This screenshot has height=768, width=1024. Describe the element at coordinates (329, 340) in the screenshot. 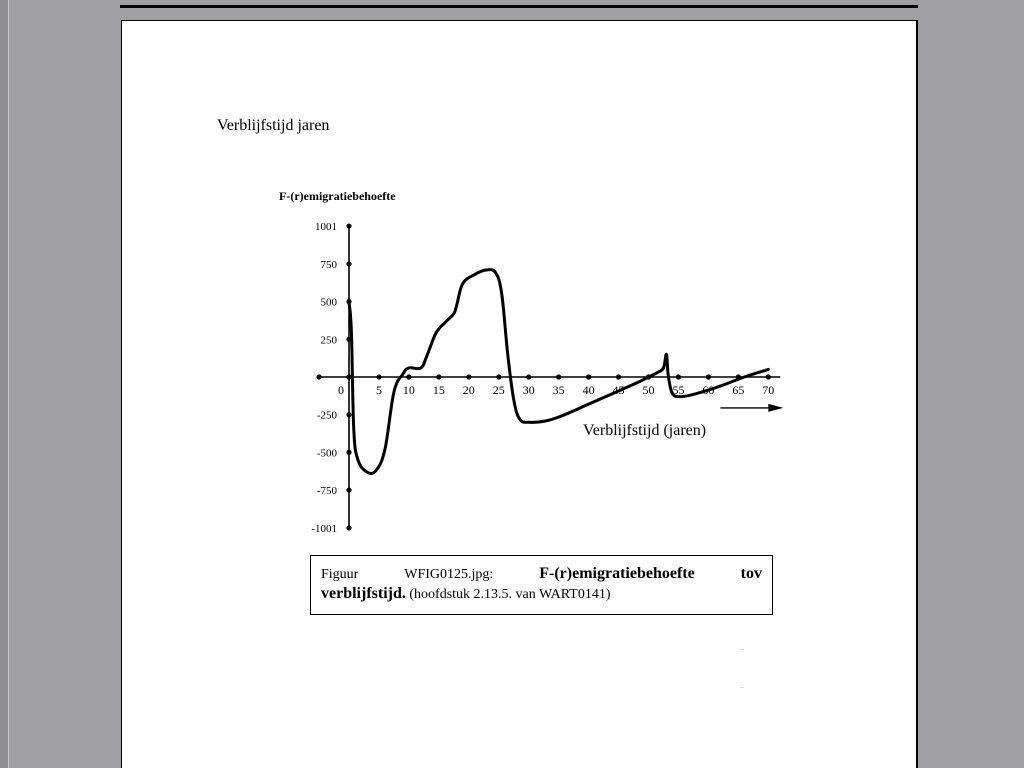

I see `y-tick-label: 250` at that location.